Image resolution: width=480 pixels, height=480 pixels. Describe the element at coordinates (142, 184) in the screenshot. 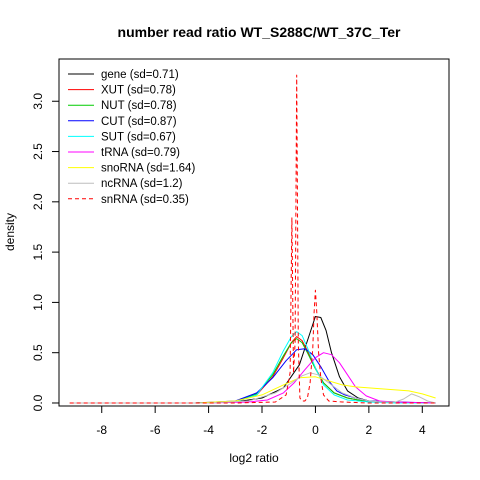

I see `legend-label-8: ncRNA (sd=1.2)` at that location.